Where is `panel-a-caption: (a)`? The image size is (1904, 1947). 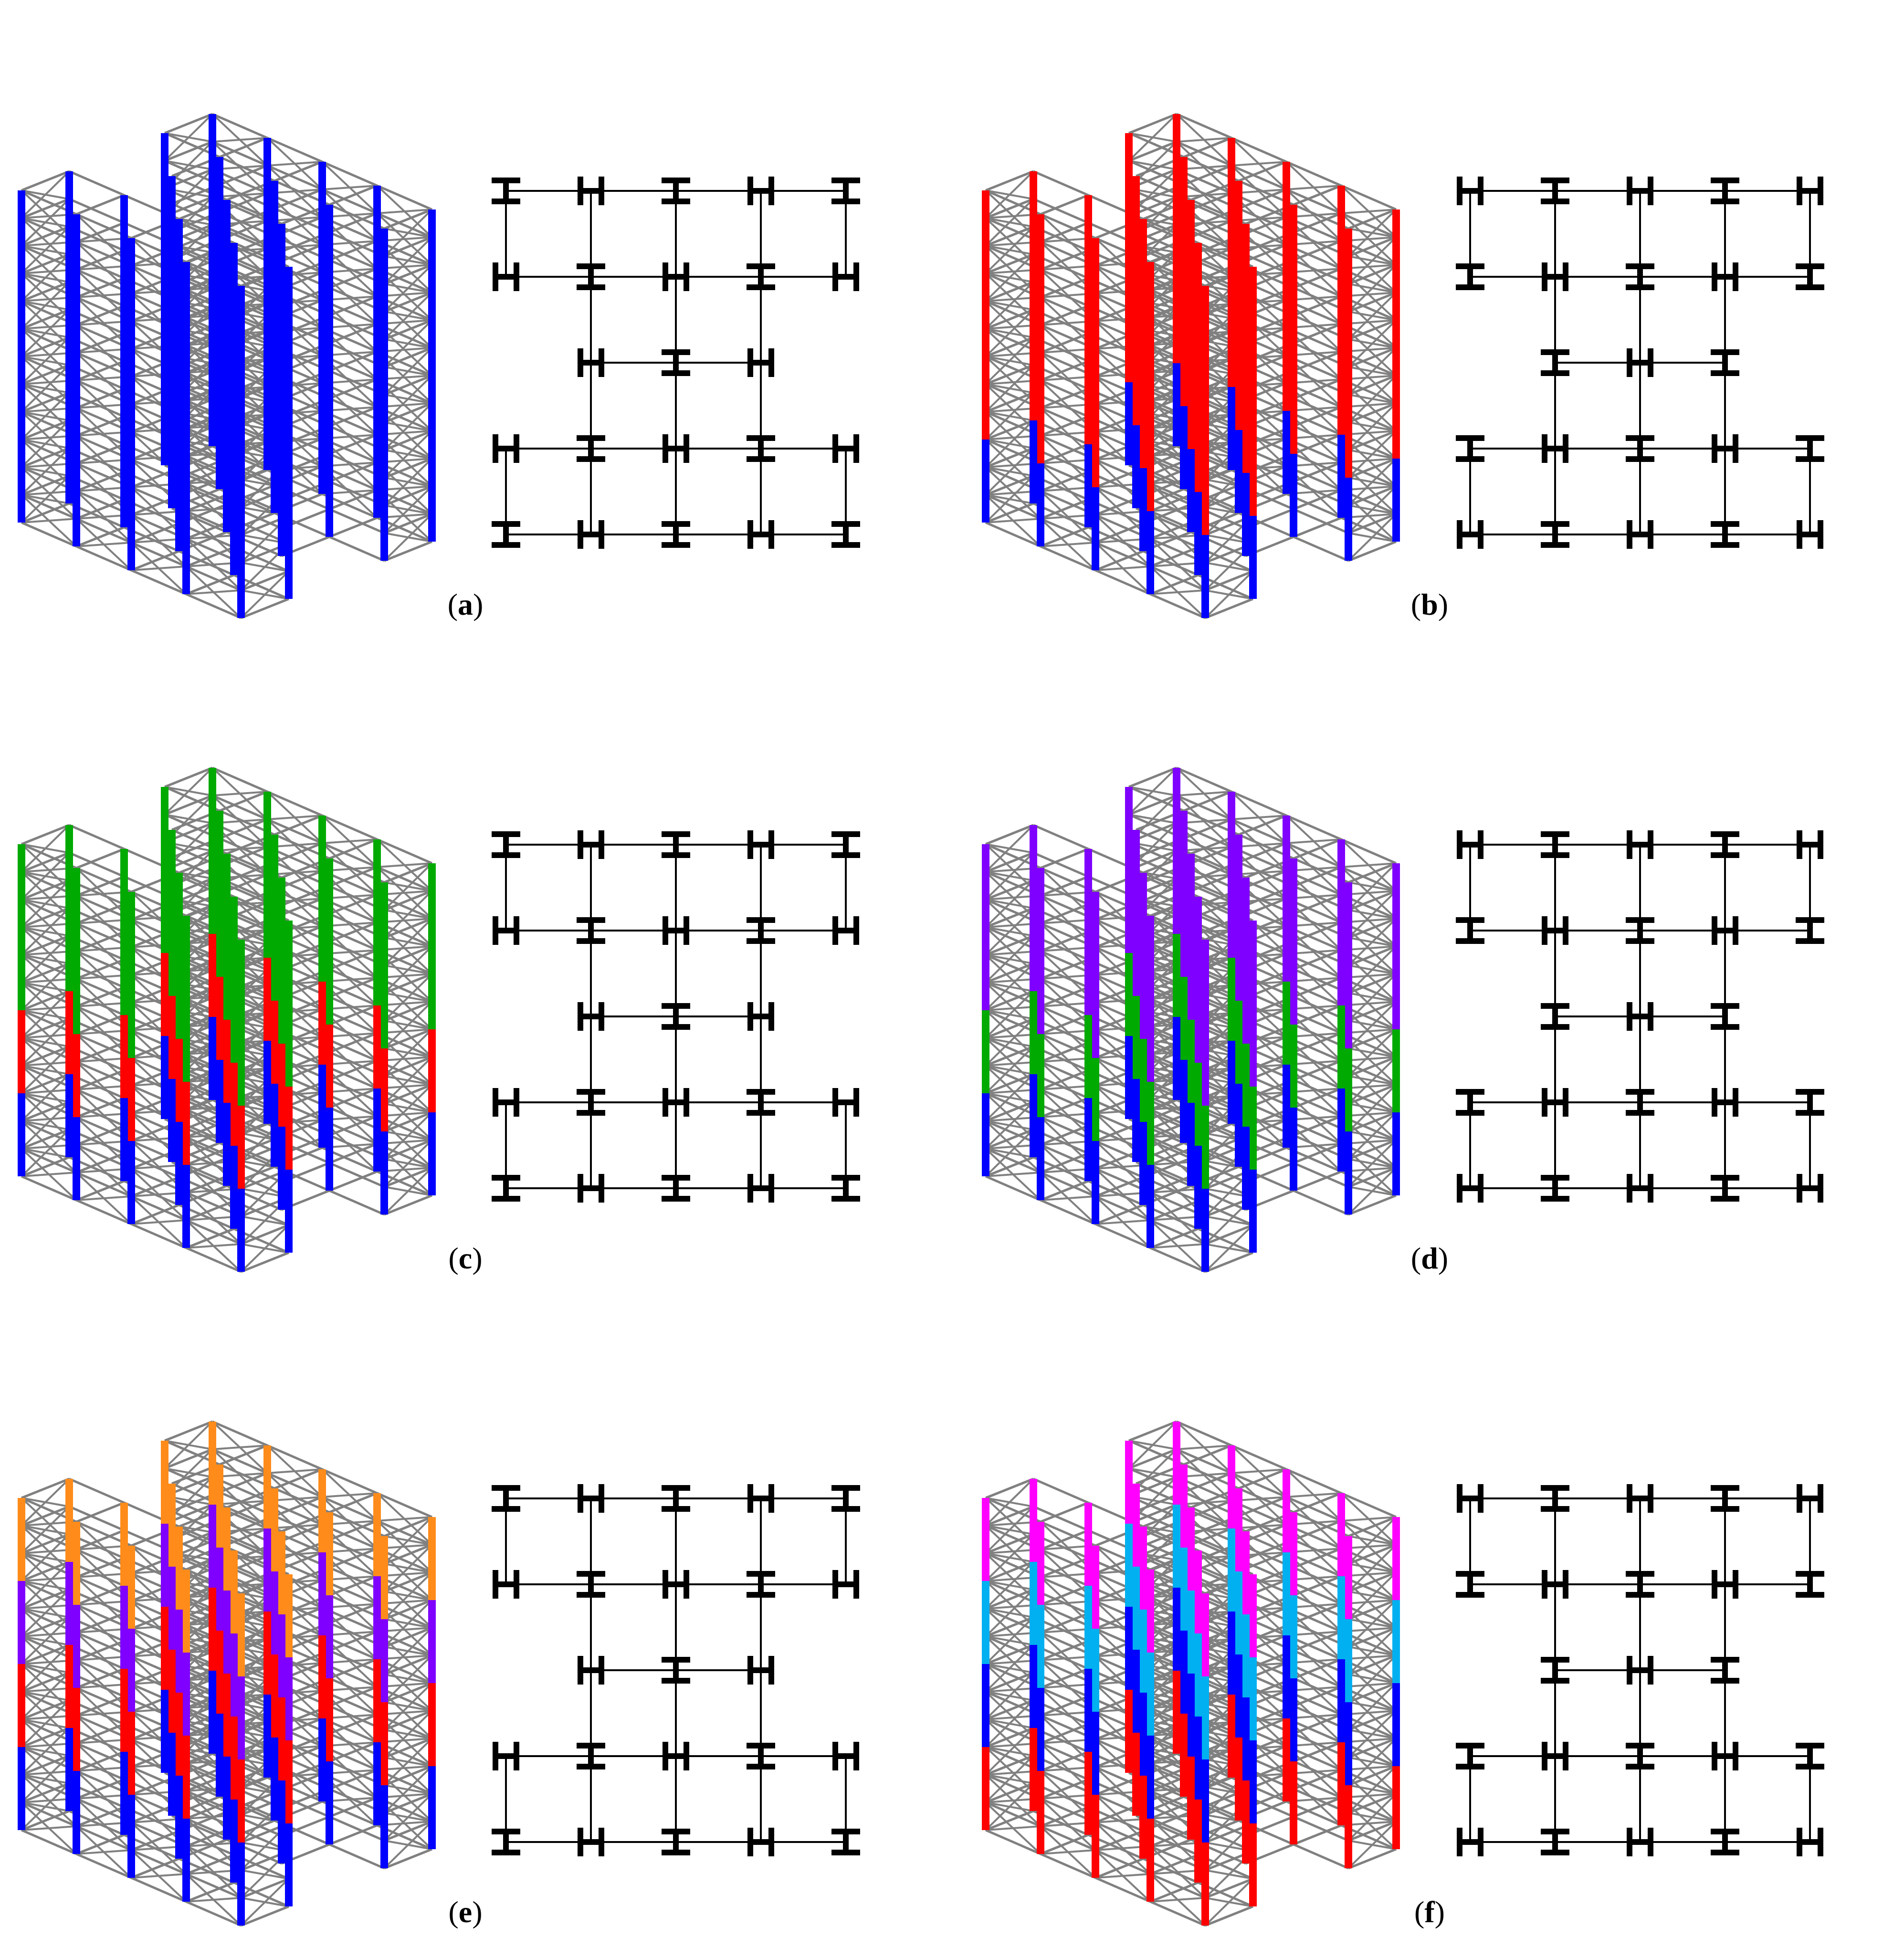 panel-a-caption: (a) is located at coordinates (465, 604).